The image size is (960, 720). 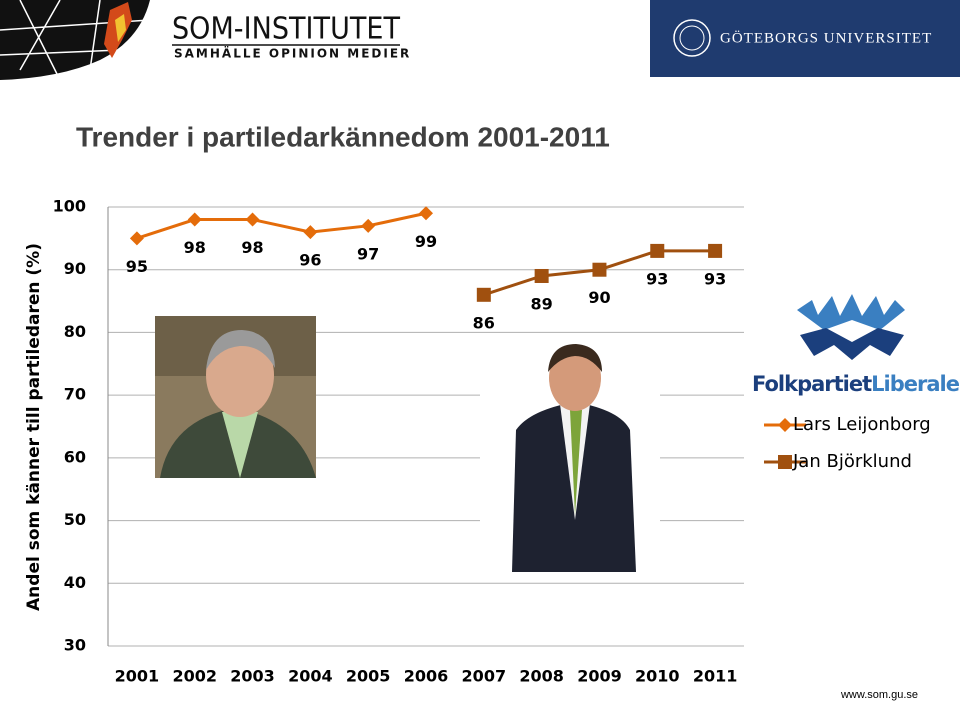 What do you see at coordinates (541, 676) in the screenshot?
I see `x-tick-label: 2008` at bounding box center [541, 676].